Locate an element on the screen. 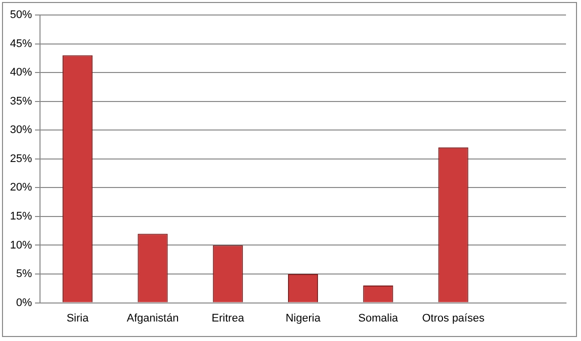 The height and width of the screenshot is (341, 581). y-tick-label: 10% is located at coordinates (21, 245).